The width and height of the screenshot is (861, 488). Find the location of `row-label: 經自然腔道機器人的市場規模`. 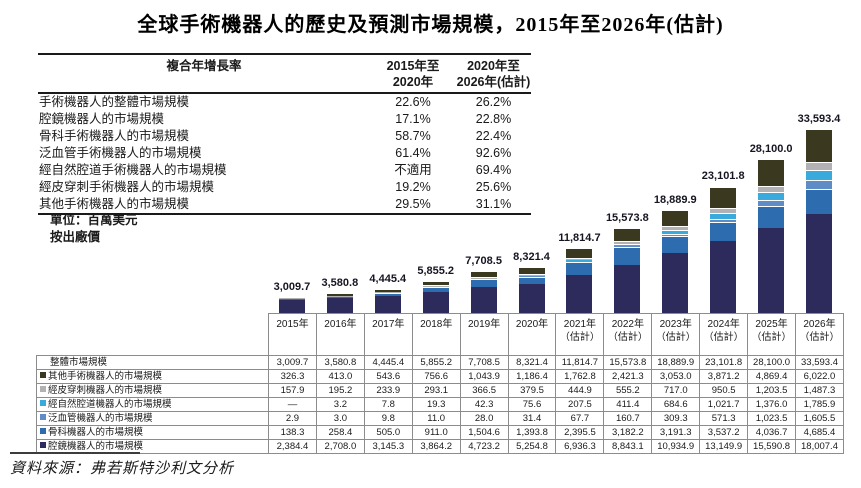

row-label: 經自然腔道機器人的市場規模 is located at coordinates (152, 404).